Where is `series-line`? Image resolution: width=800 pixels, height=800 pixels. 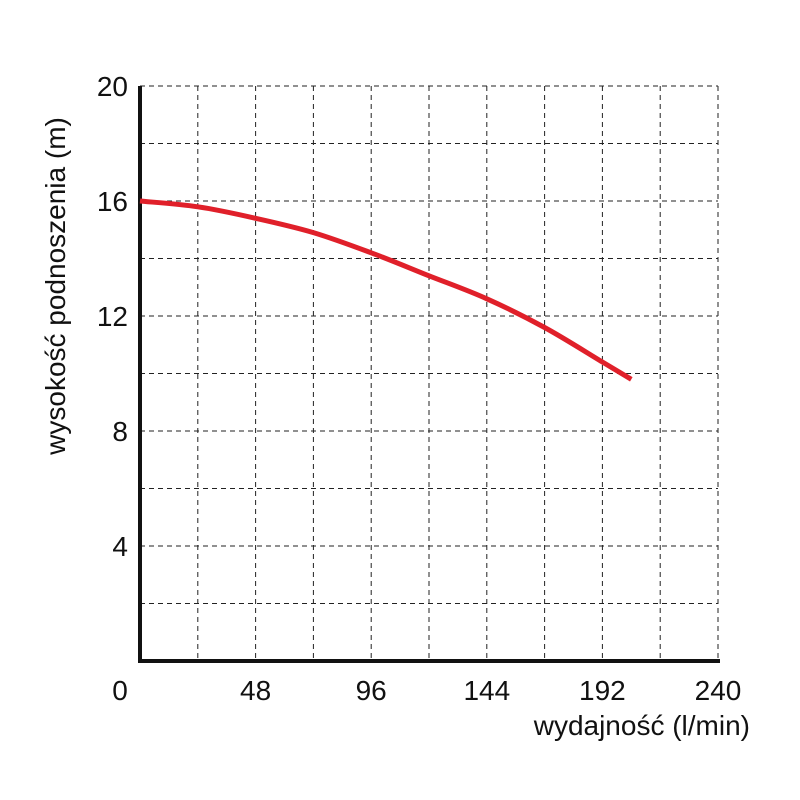 series-line is located at coordinates (386, 290).